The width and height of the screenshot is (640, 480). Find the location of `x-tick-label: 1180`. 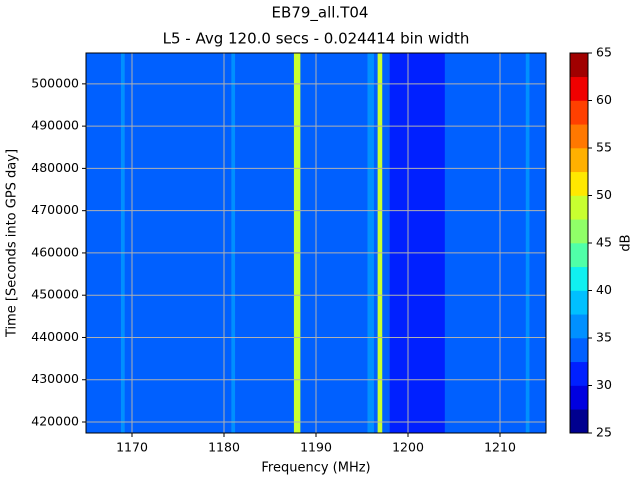

x-tick-label: 1180 is located at coordinates (224, 447).